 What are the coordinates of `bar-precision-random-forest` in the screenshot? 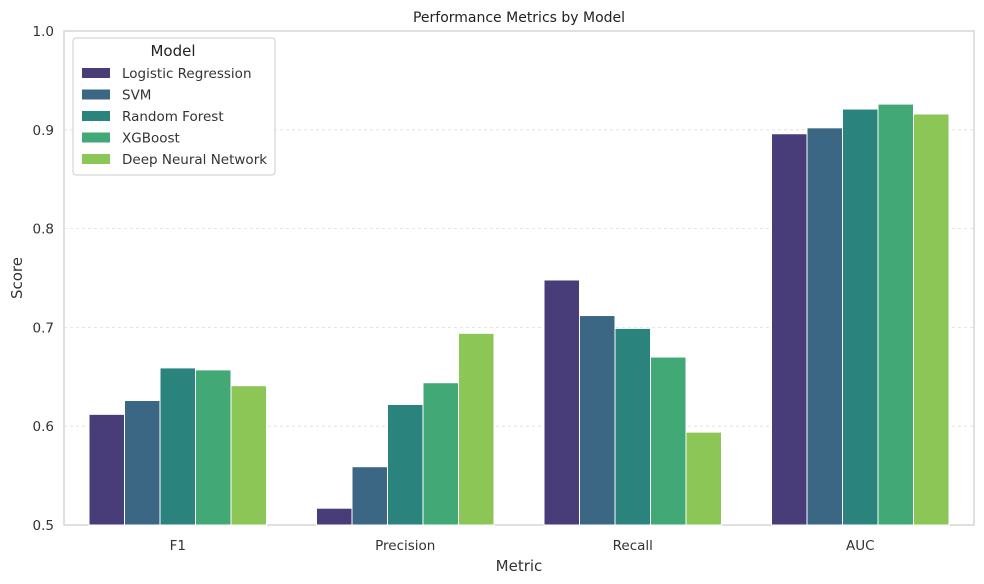 It's located at (405, 464).